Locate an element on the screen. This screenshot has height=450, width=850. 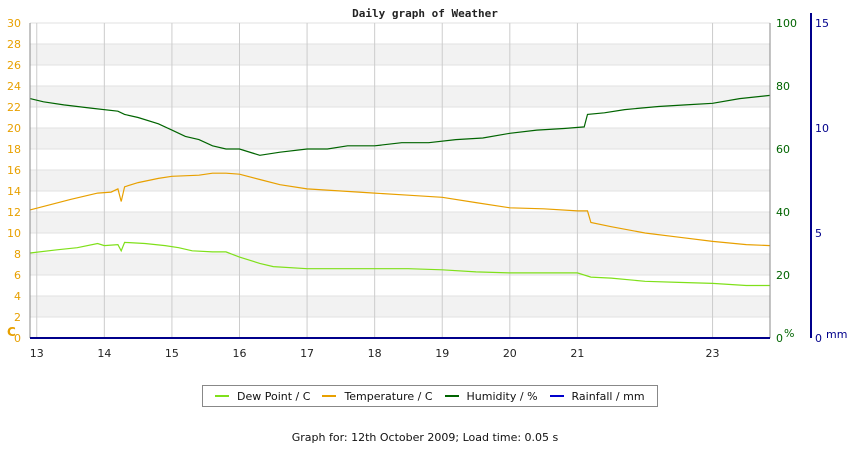
x-tick-label: 14 is located at coordinates (104, 353).